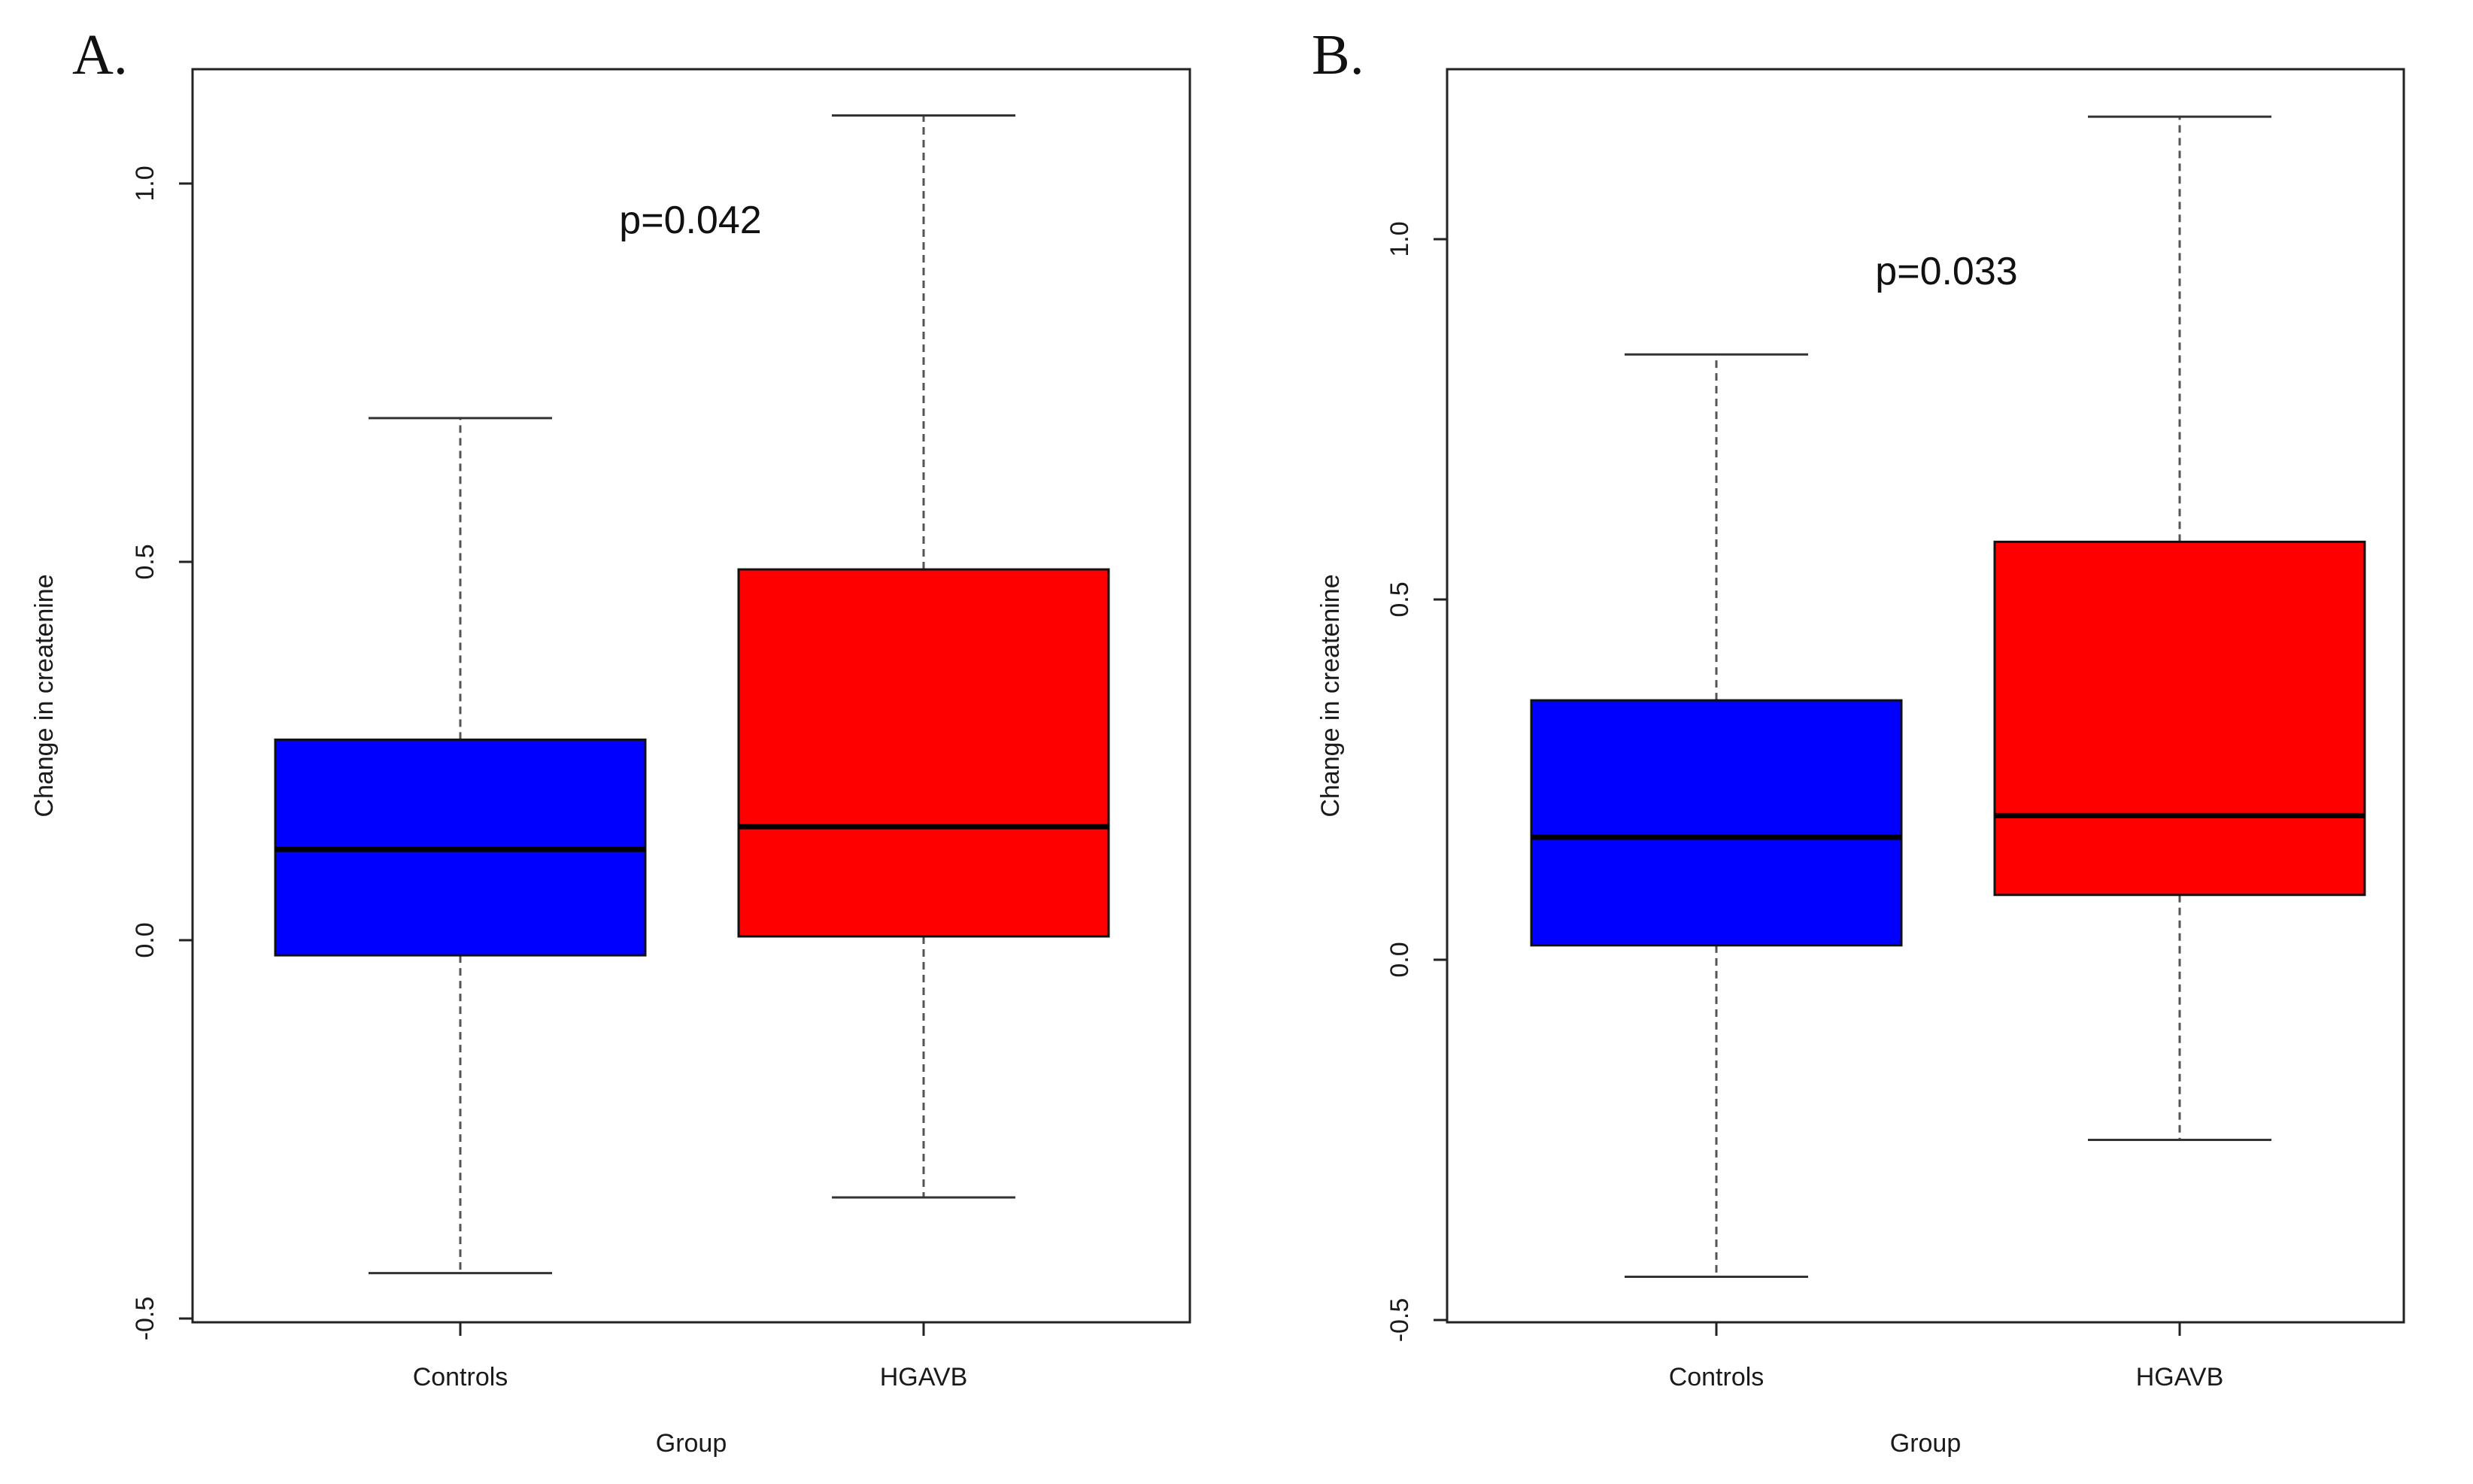  I want to click on panel-label-b: B., so click(1338, 54).